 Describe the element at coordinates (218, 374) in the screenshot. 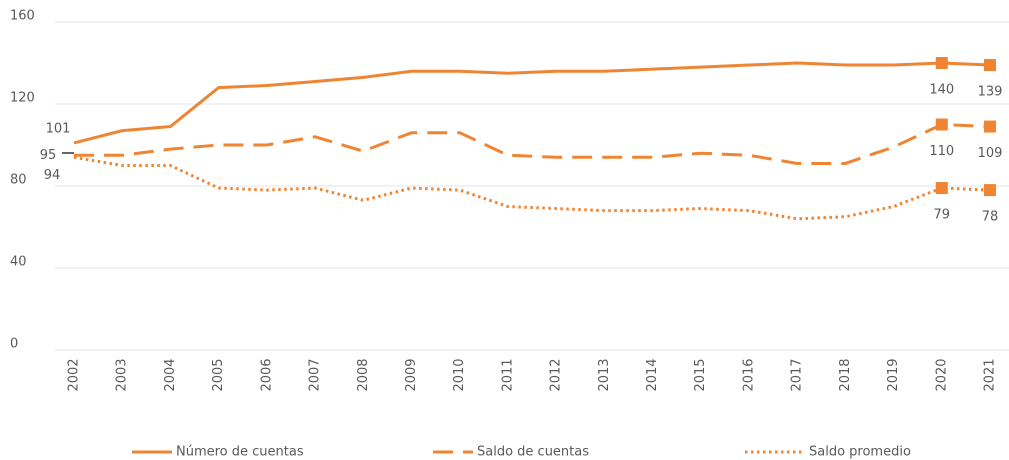

I see `x-tick-label: 2005` at that location.